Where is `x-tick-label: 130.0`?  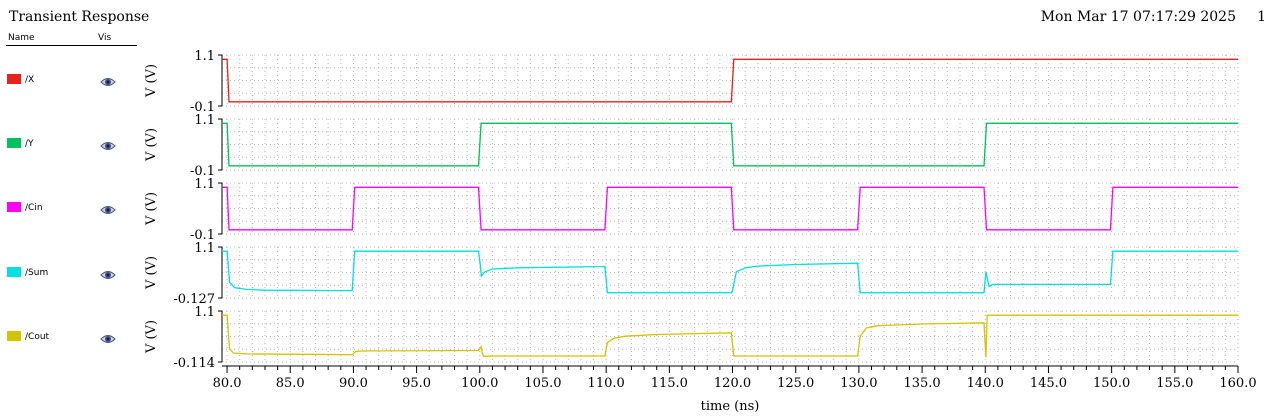
x-tick-label: 130.0 is located at coordinates (858, 383).